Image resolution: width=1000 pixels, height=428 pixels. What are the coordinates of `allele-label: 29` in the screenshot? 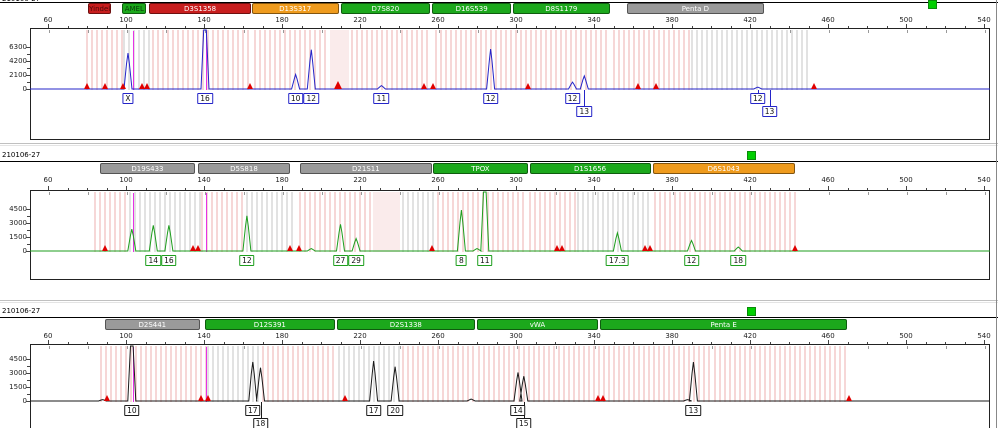 It's located at (356, 260).